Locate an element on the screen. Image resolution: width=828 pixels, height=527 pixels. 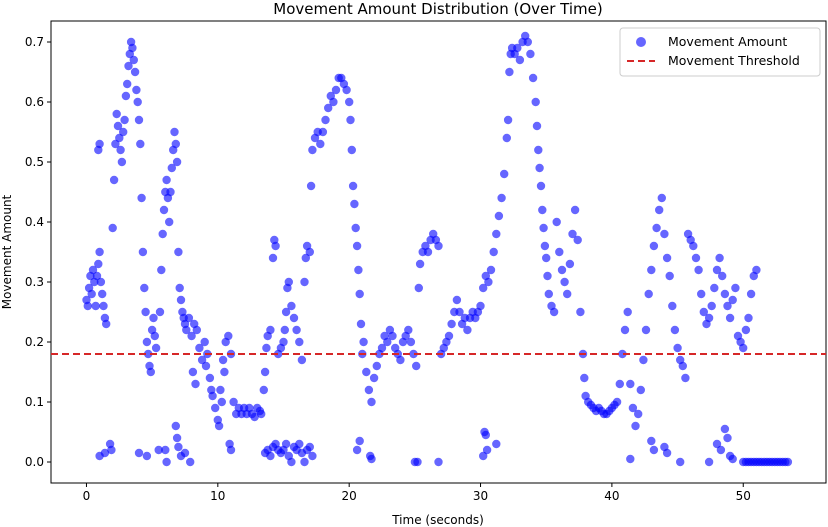
y-tick-label: 0.2 is located at coordinates (34, 342).